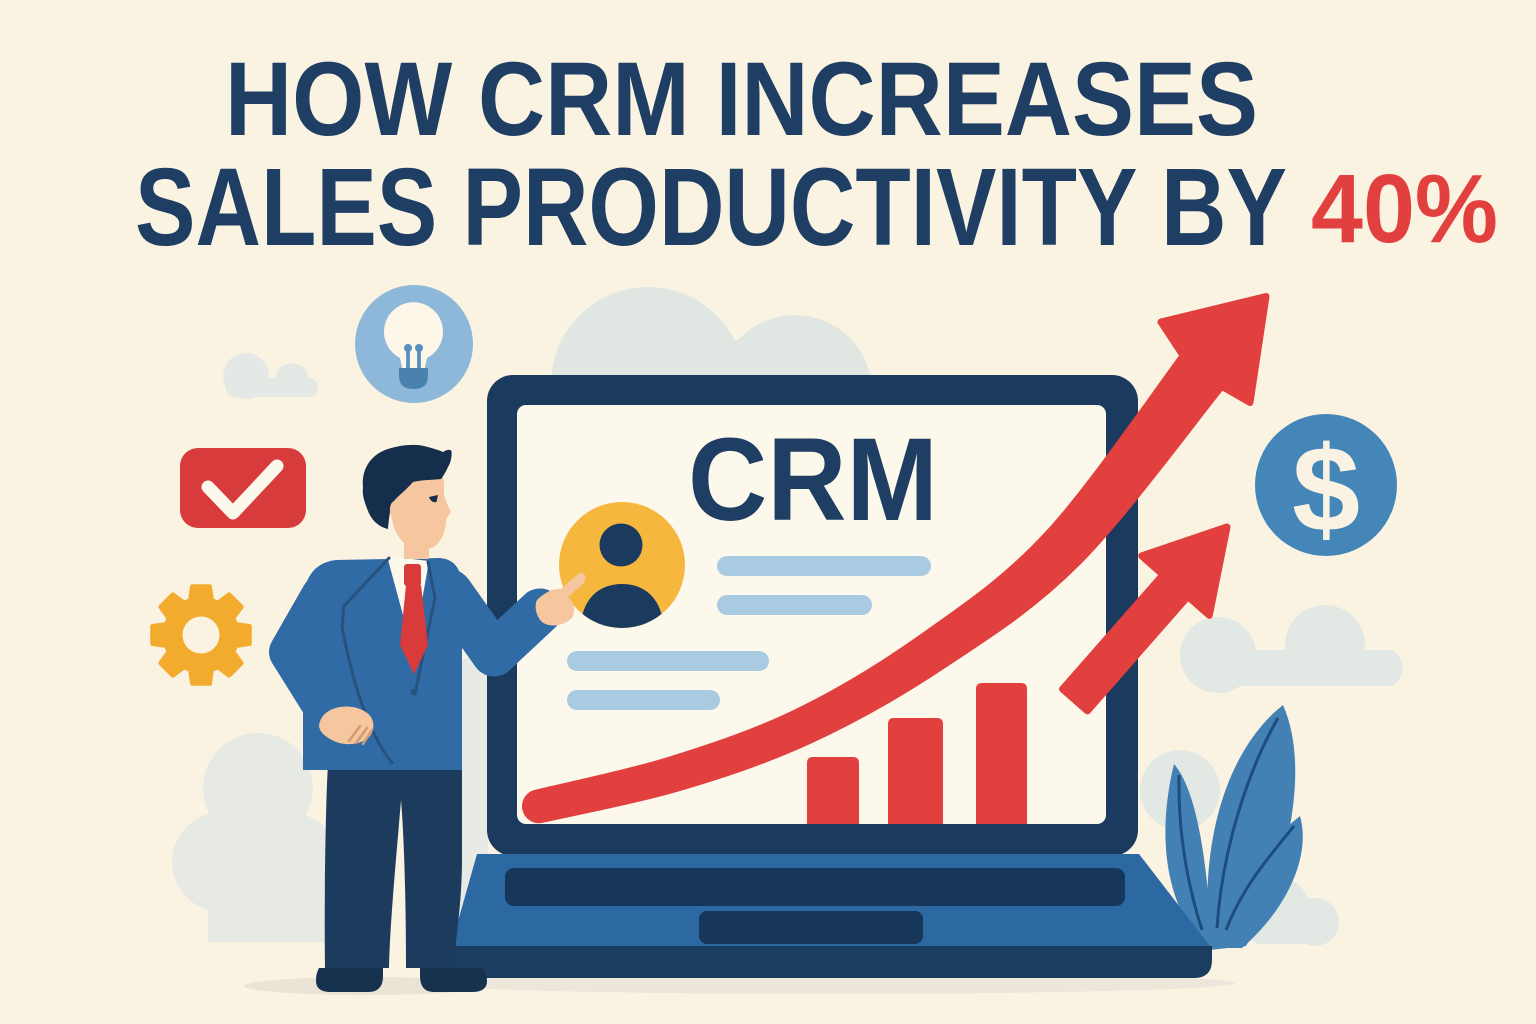 The image size is (1536, 1024). I want to click on svg-text: HOW CRM INCREASES, so click(741, 99).